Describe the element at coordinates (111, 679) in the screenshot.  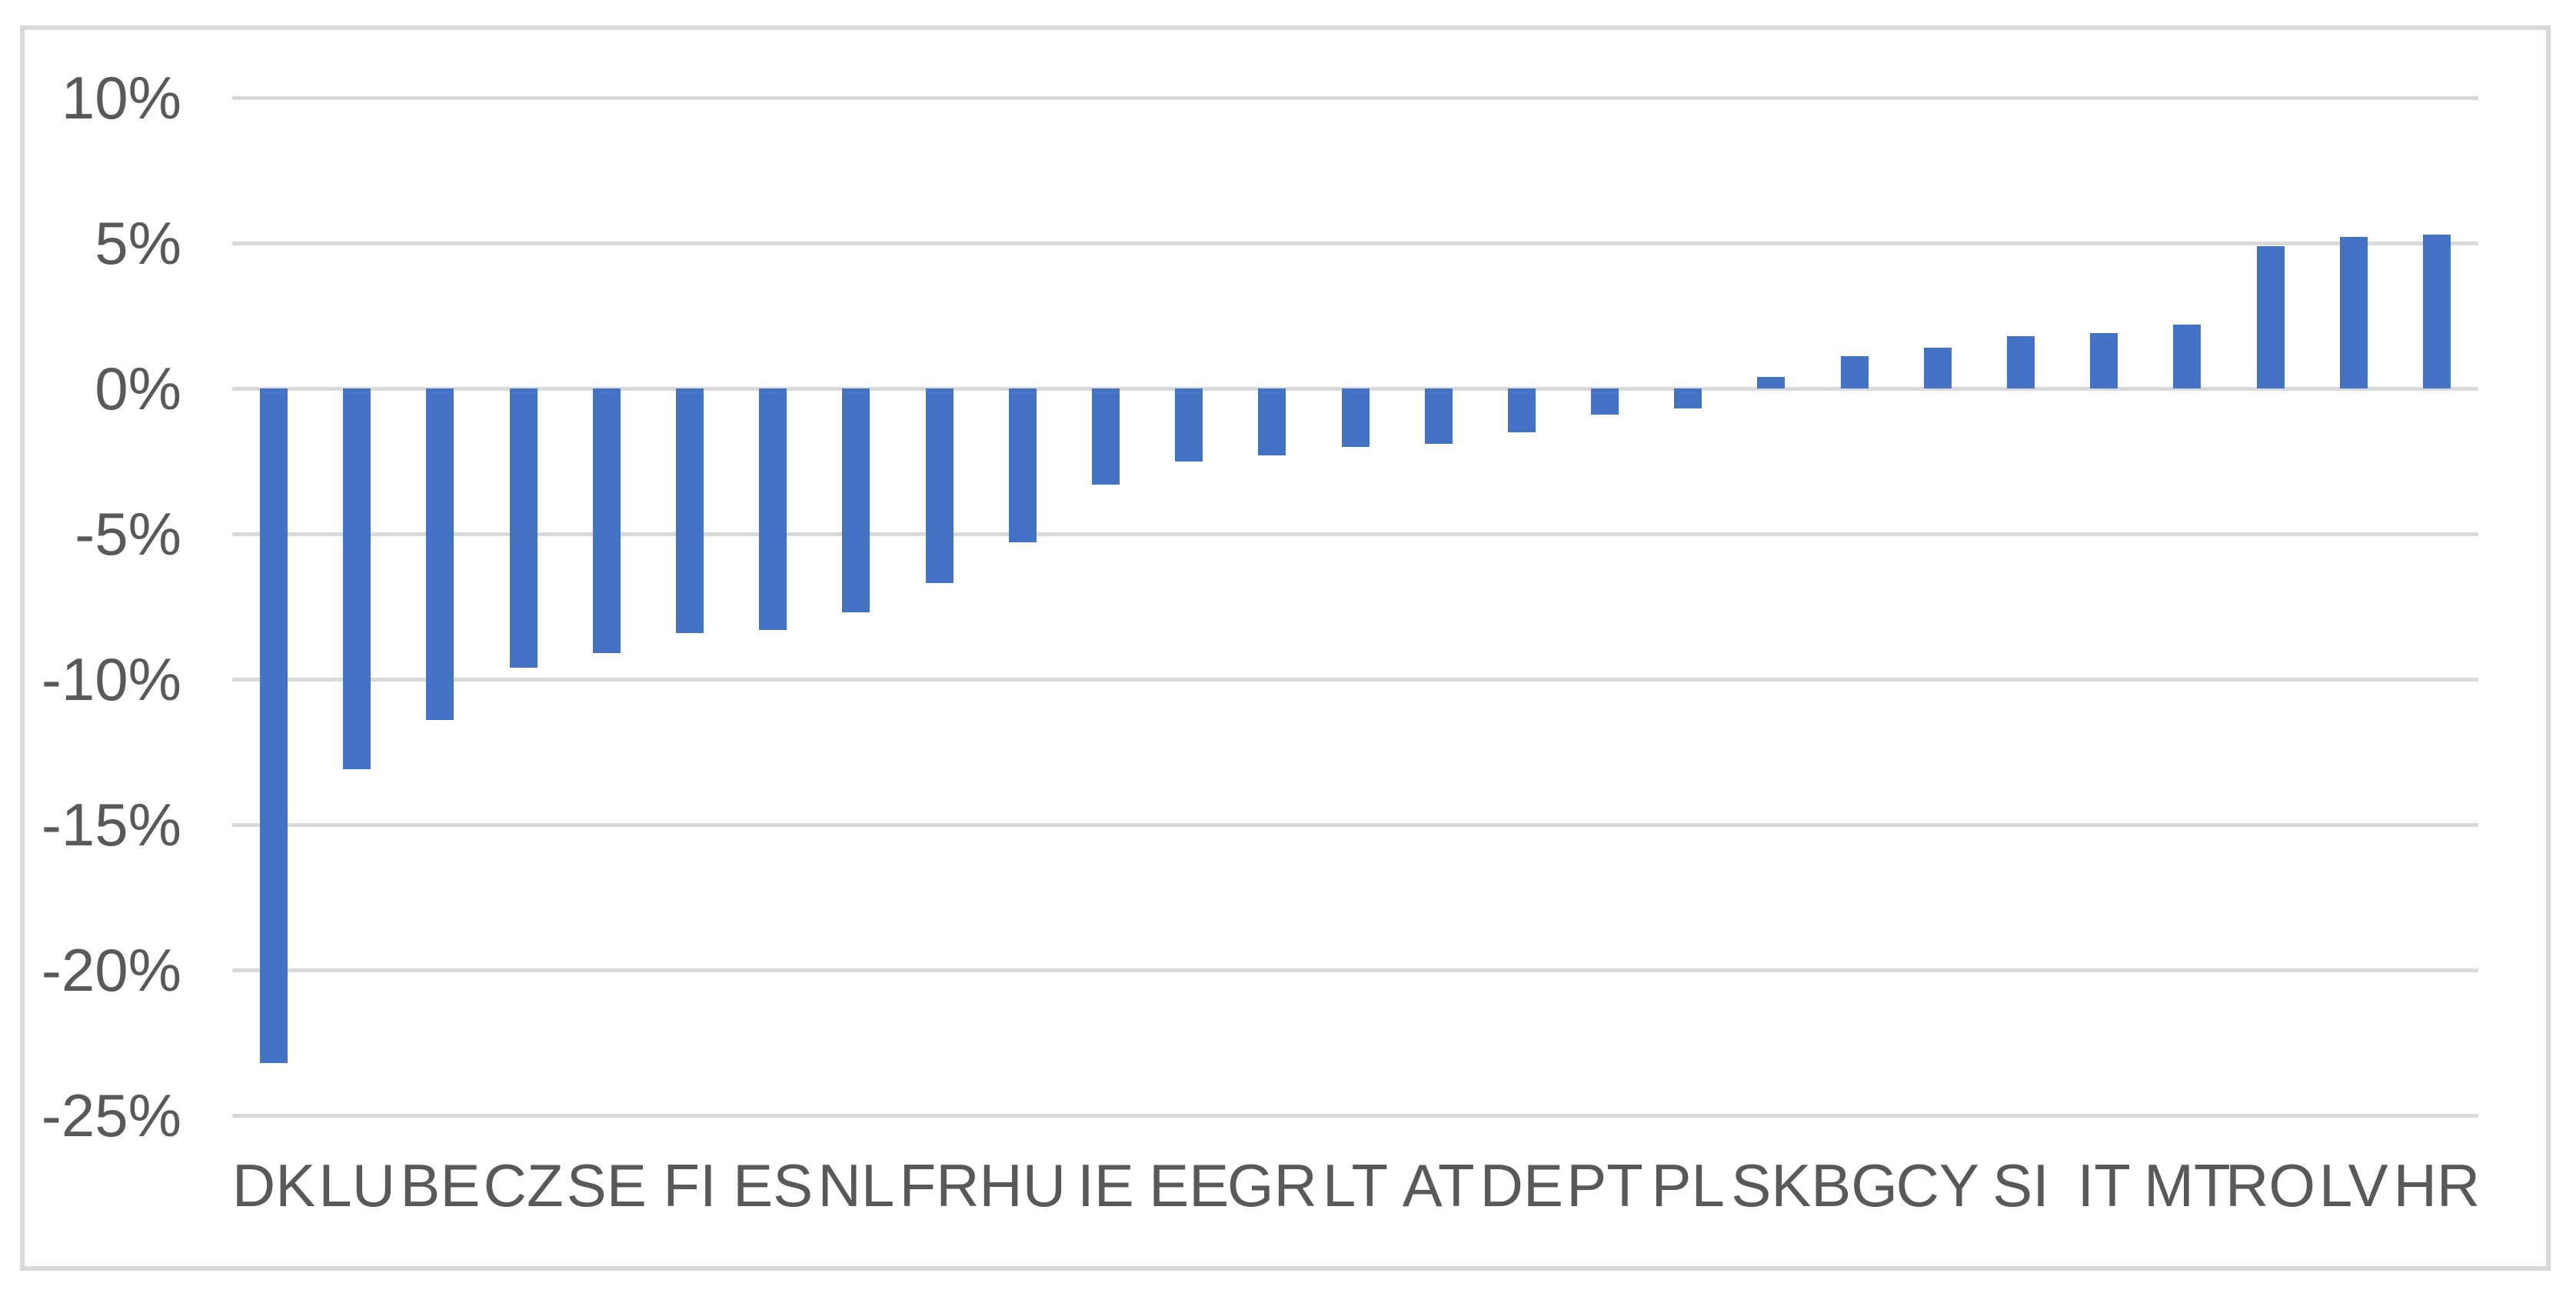
I see `y-tick-label: -10%` at that location.